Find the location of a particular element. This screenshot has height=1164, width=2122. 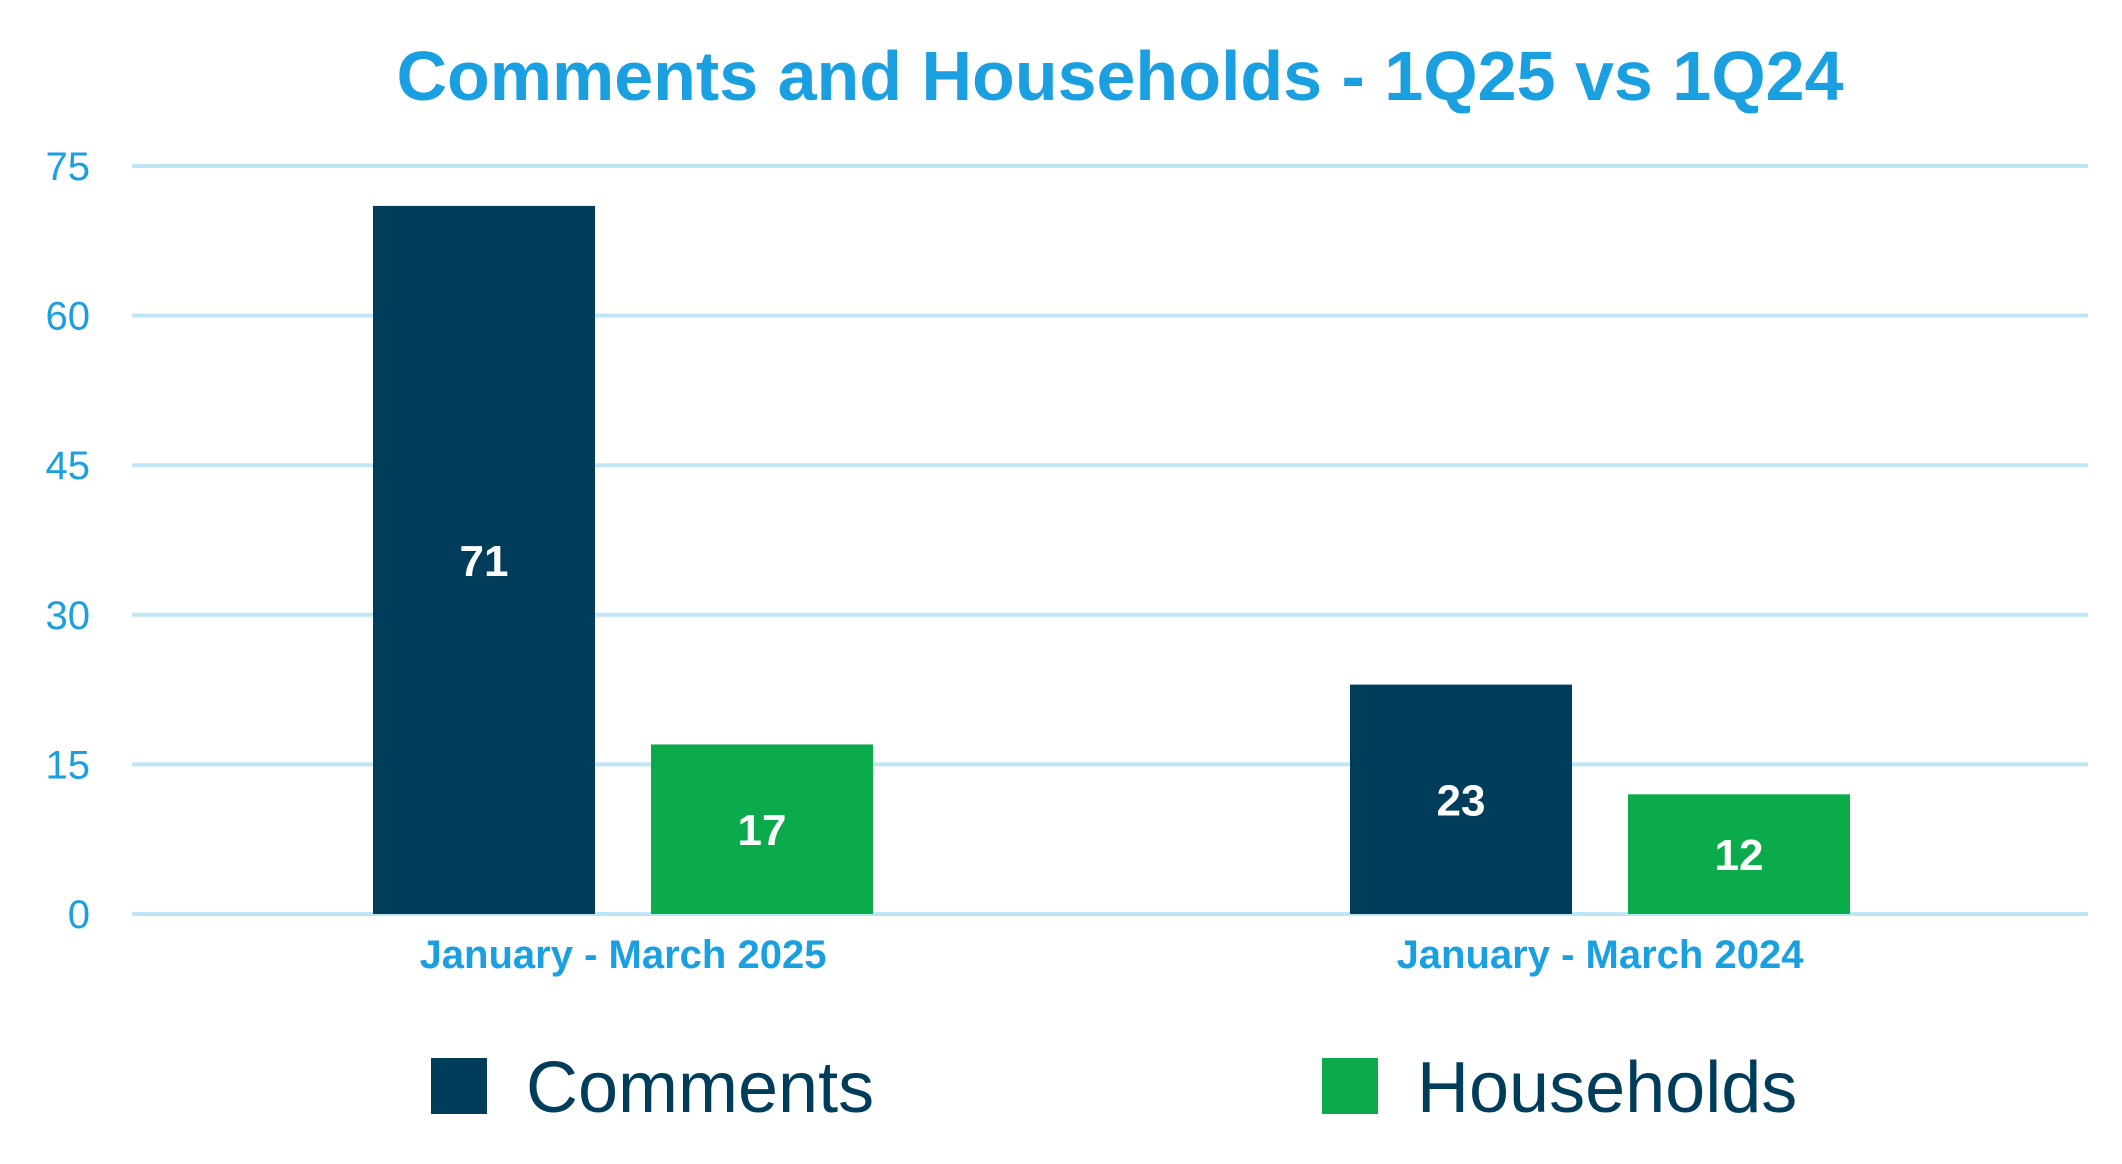

legend: Comments Households is located at coordinates (1114, 1088).